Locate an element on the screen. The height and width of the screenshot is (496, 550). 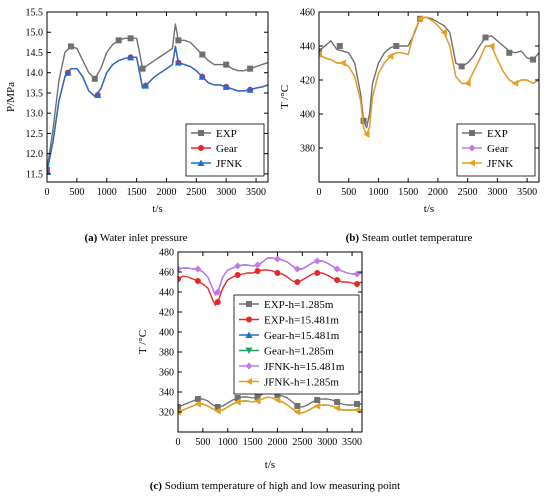
caption-b: (b) Steam outlet temperature is located at coordinates (409, 238).